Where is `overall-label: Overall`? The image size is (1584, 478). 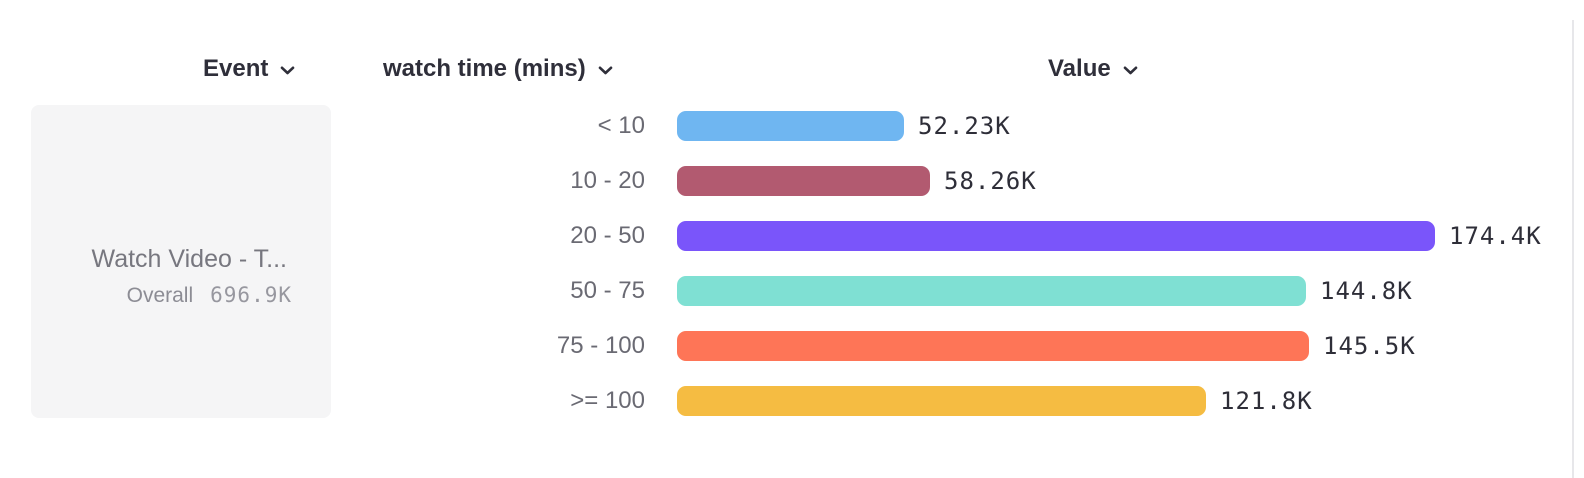 overall-label: Overall is located at coordinates (160, 295).